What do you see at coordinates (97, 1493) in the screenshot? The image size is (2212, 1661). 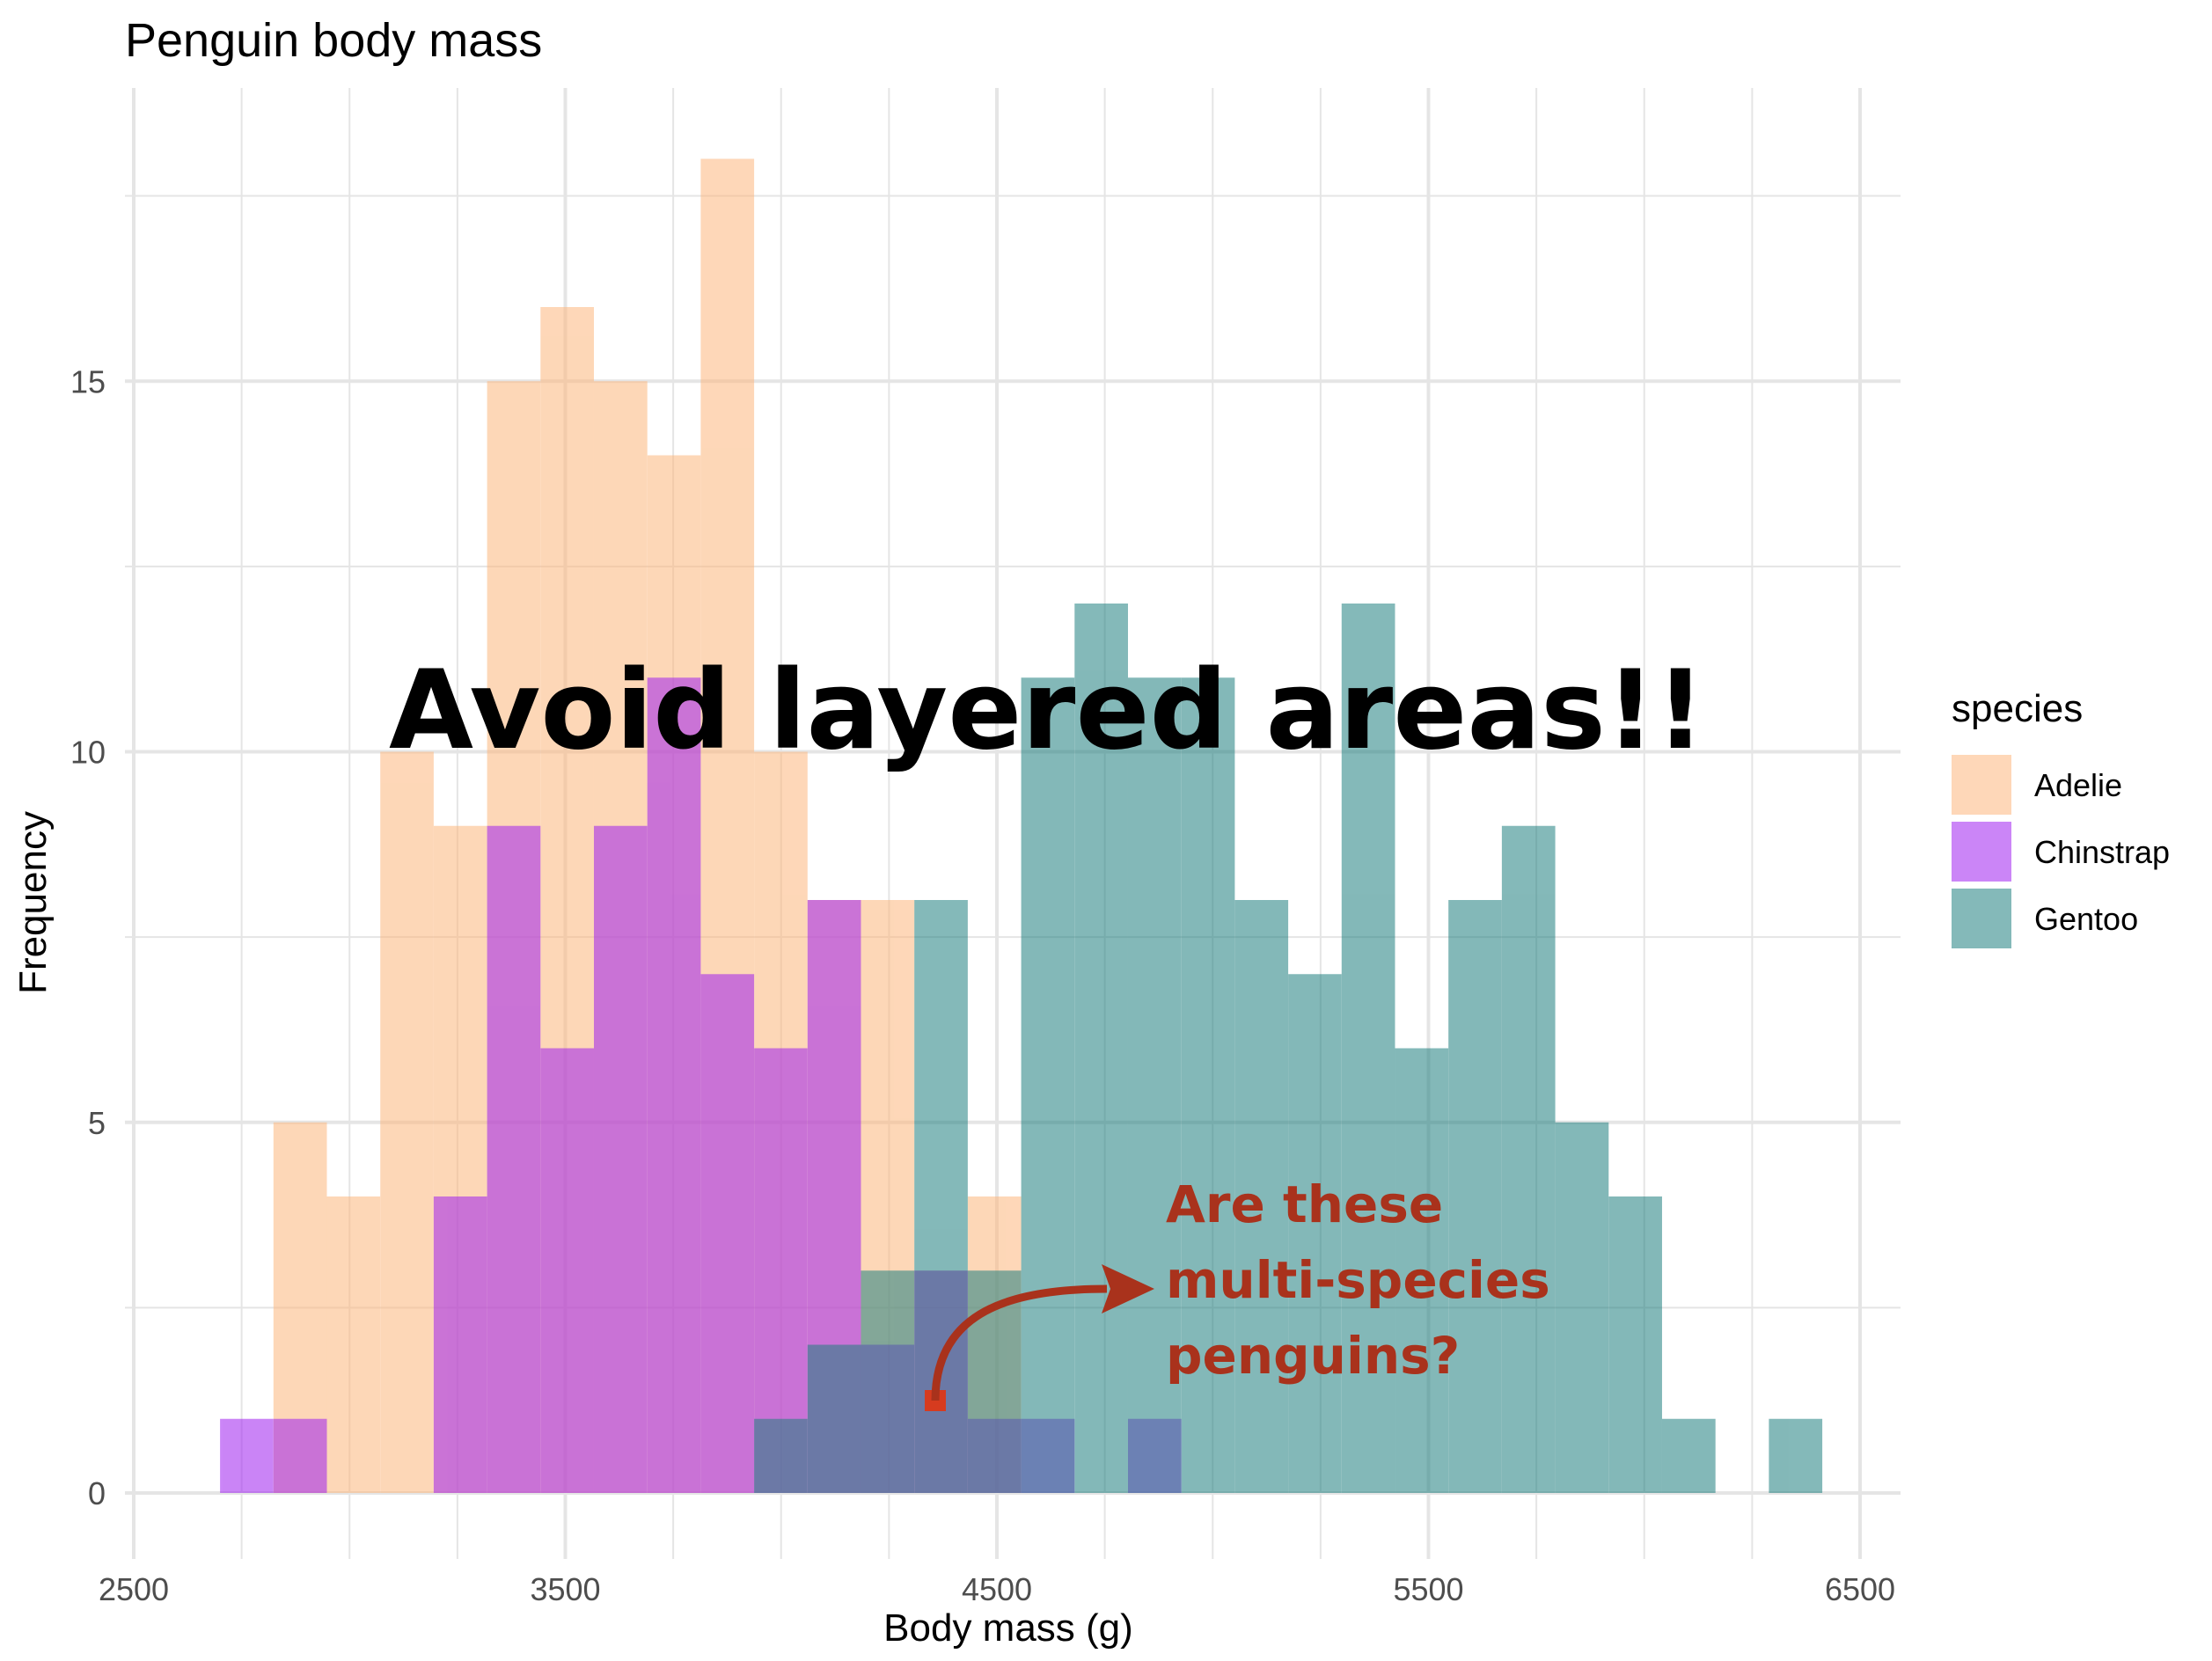 I see `y-tick-label: 0` at bounding box center [97, 1493].